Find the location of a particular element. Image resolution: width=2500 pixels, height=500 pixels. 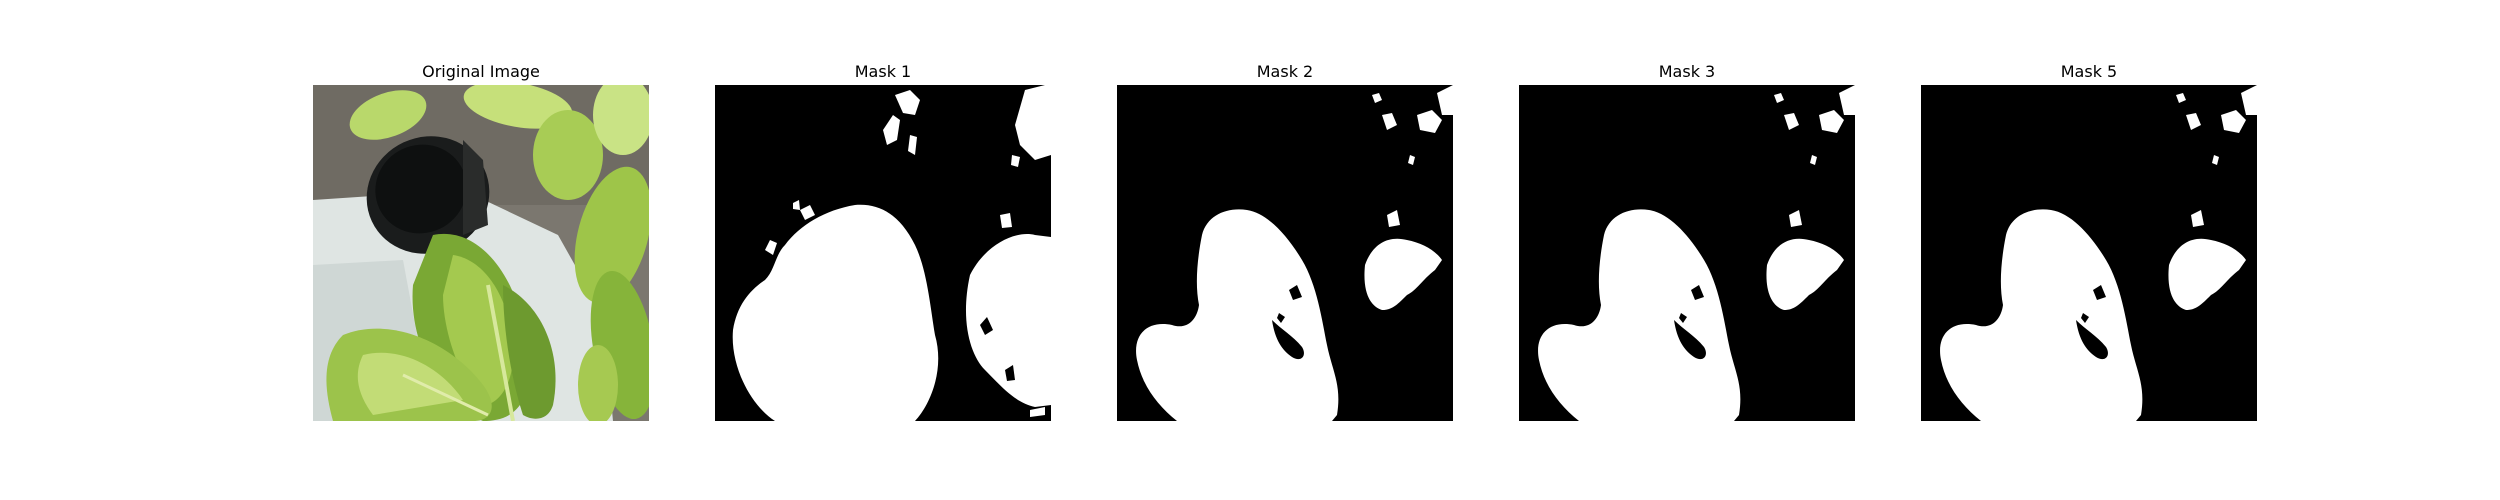

panel-title: Mask 1 is located at coordinates (883, 71).